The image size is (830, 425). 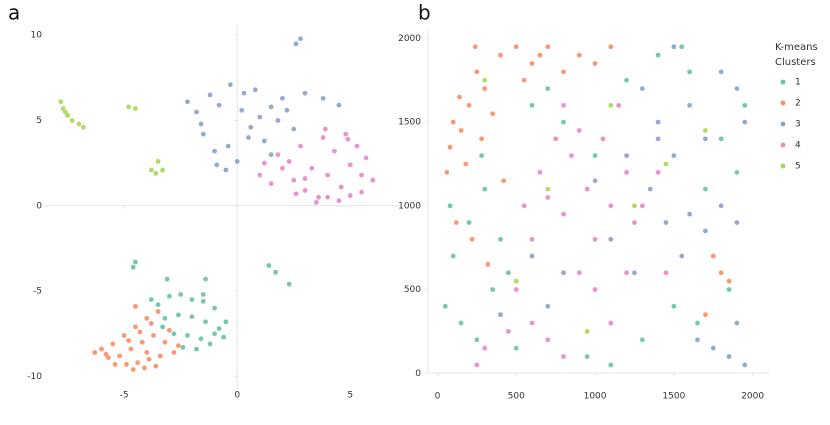 I want to click on y-tick-label: 2000, so click(x=409, y=39).